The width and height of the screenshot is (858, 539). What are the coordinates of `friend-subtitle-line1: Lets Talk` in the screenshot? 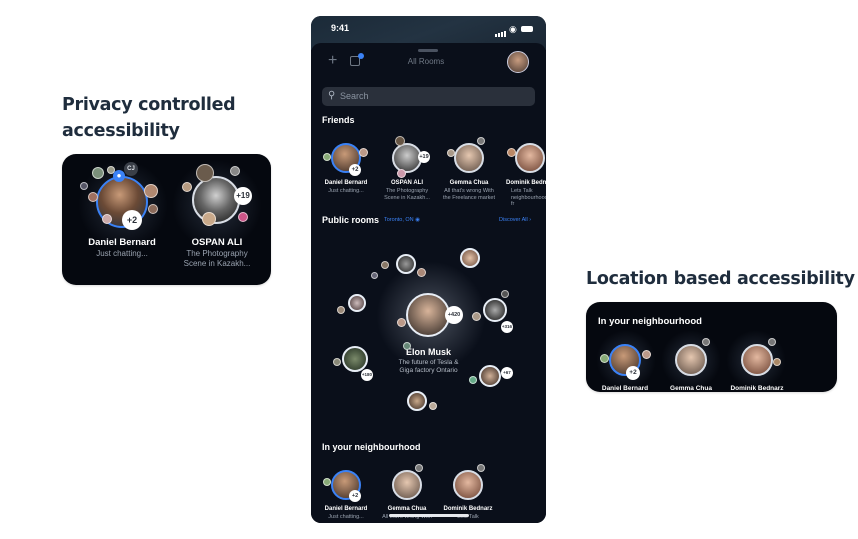 It's located at (522, 191).